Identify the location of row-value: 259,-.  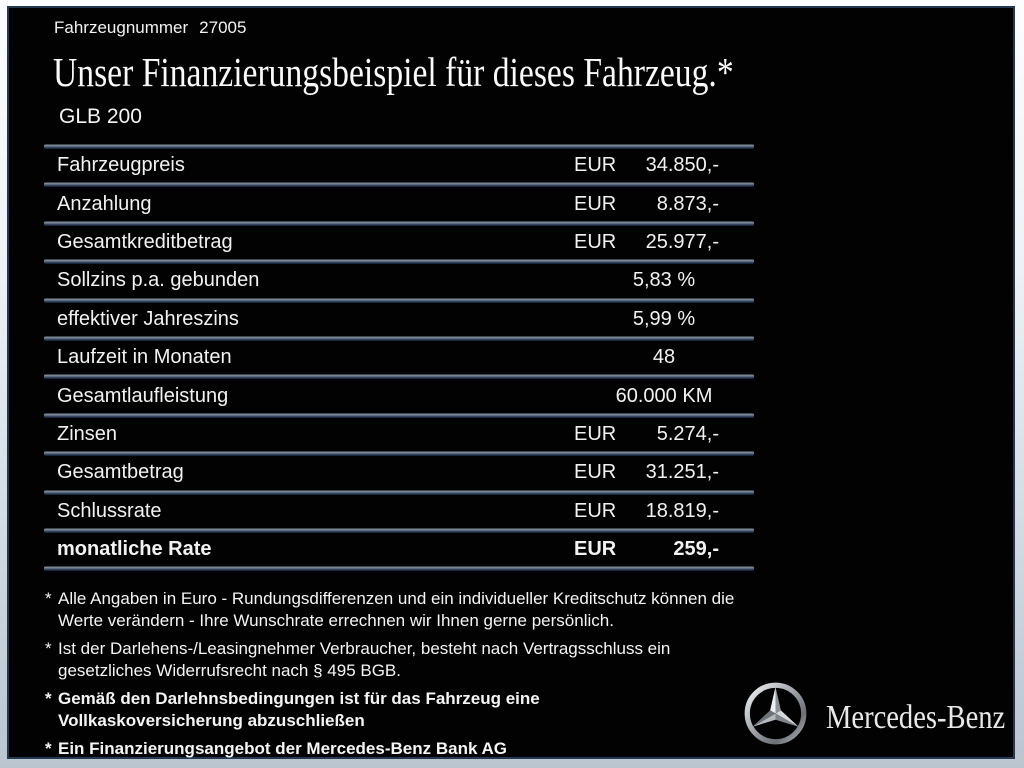
(696, 549).